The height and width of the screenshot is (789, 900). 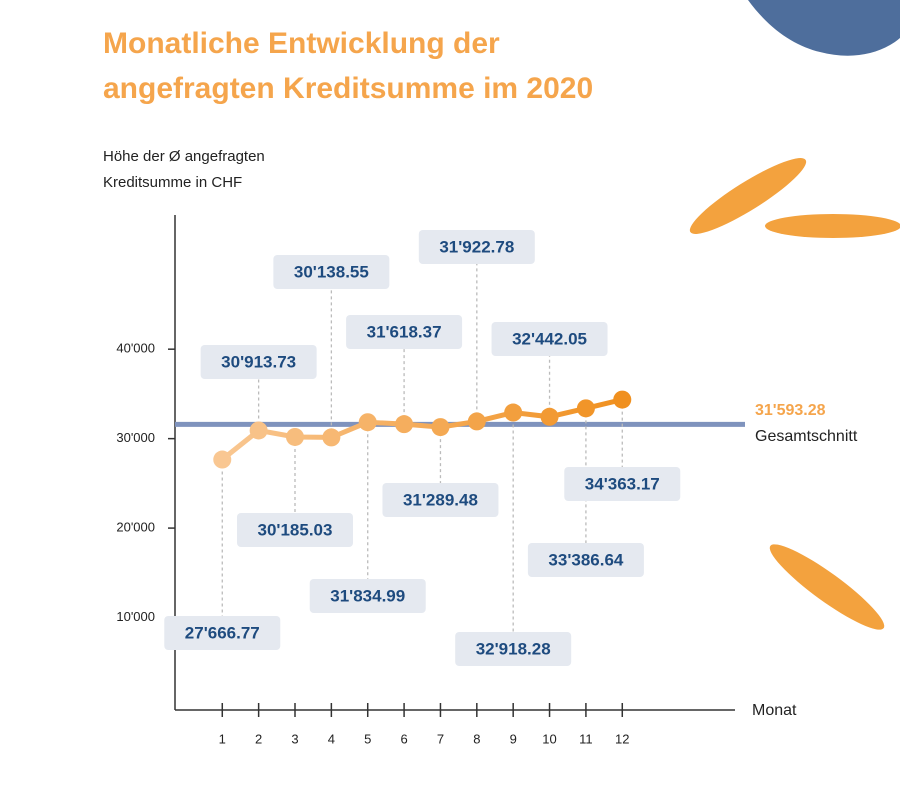 I want to click on value-label: 31'834.99, so click(x=367, y=595).